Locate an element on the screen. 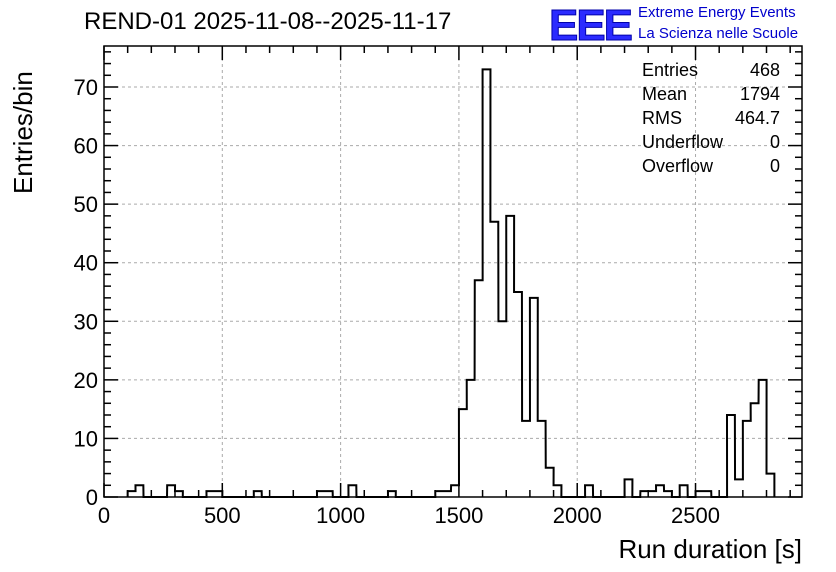  stat-underflow: Underflow 0 is located at coordinates (711, 142).